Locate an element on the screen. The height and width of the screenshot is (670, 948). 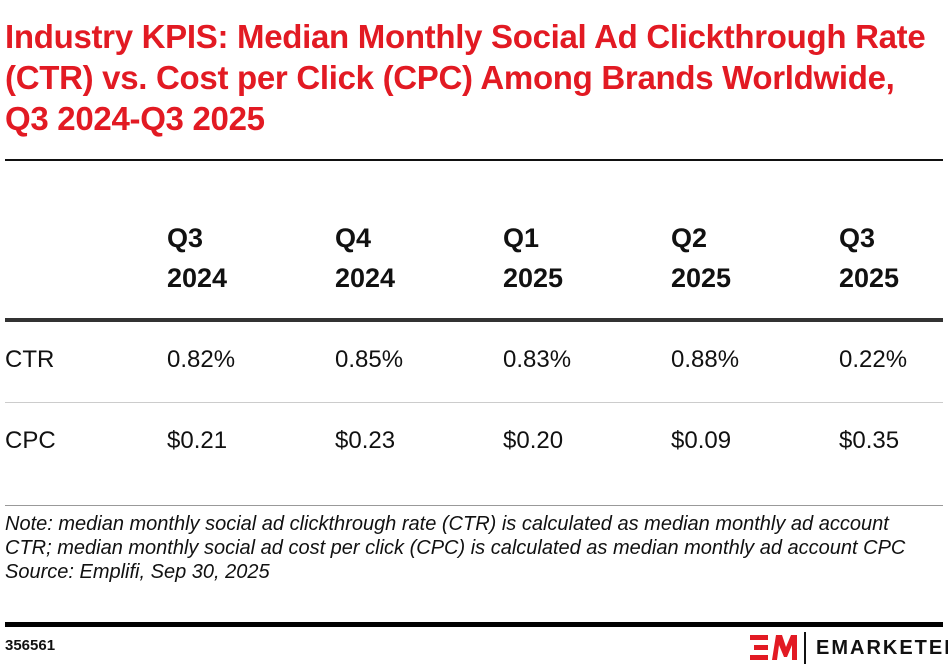
table-cell: $0.35 is located at coordinates (869, 440).